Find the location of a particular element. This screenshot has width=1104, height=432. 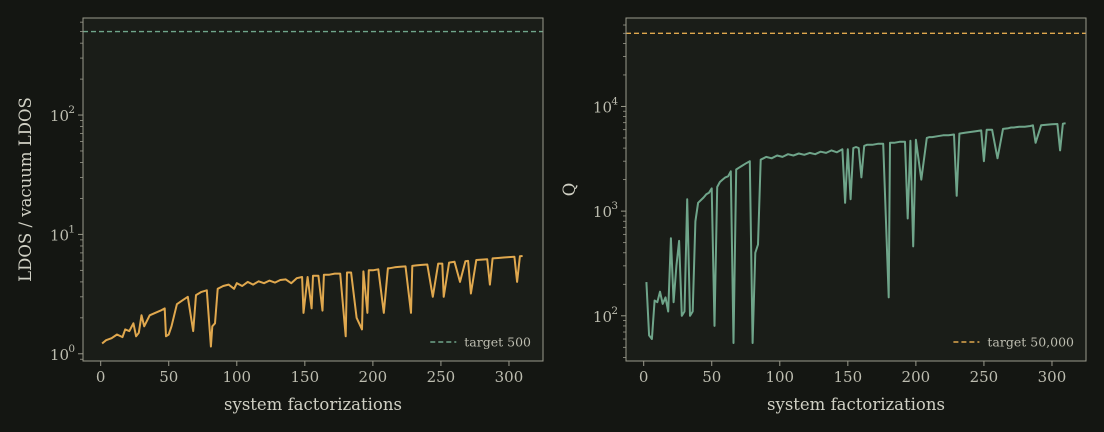

y-axis-label: LDOS / vacuum LDOS is located at coordinates (25, 189).